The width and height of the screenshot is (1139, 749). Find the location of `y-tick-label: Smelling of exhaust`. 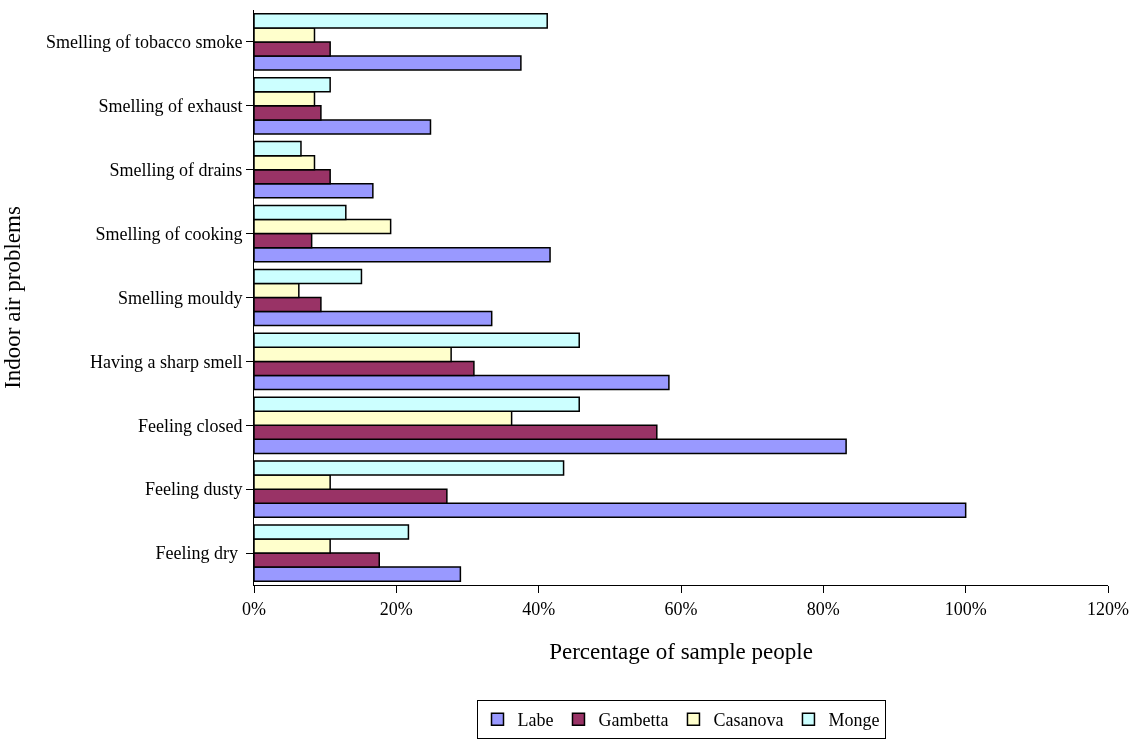

y-tick-label: Smelling of exhaust is located at coordinates (170, 106).